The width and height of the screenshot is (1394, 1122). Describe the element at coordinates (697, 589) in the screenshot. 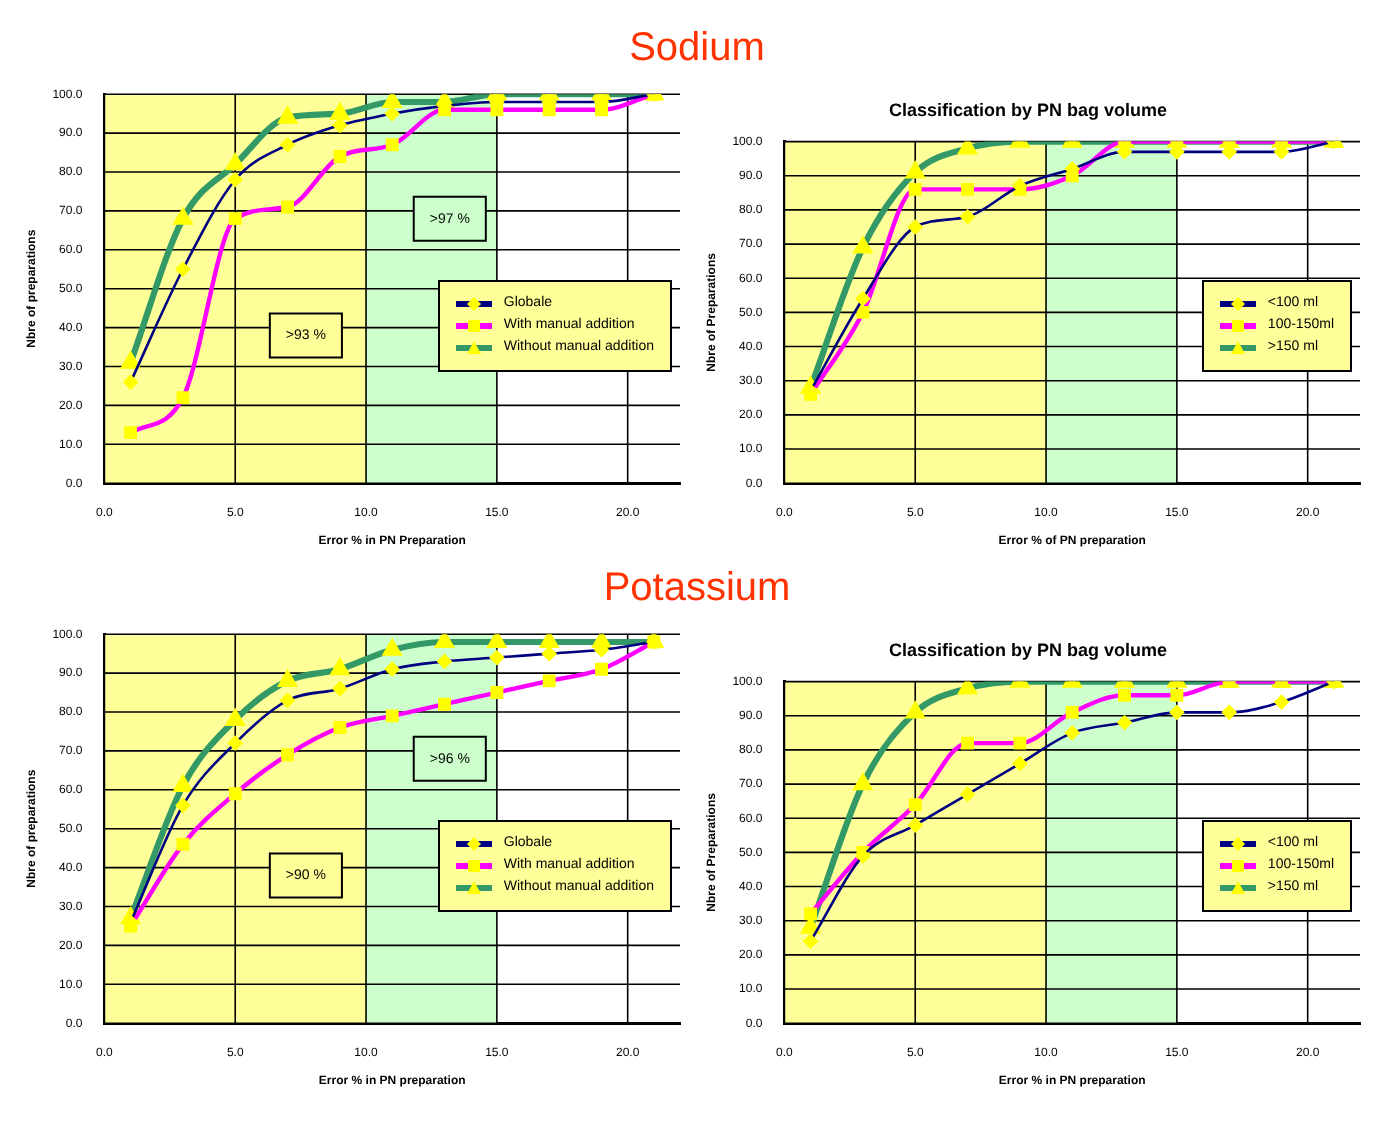

I see `chart-title: Potassium` at that location.